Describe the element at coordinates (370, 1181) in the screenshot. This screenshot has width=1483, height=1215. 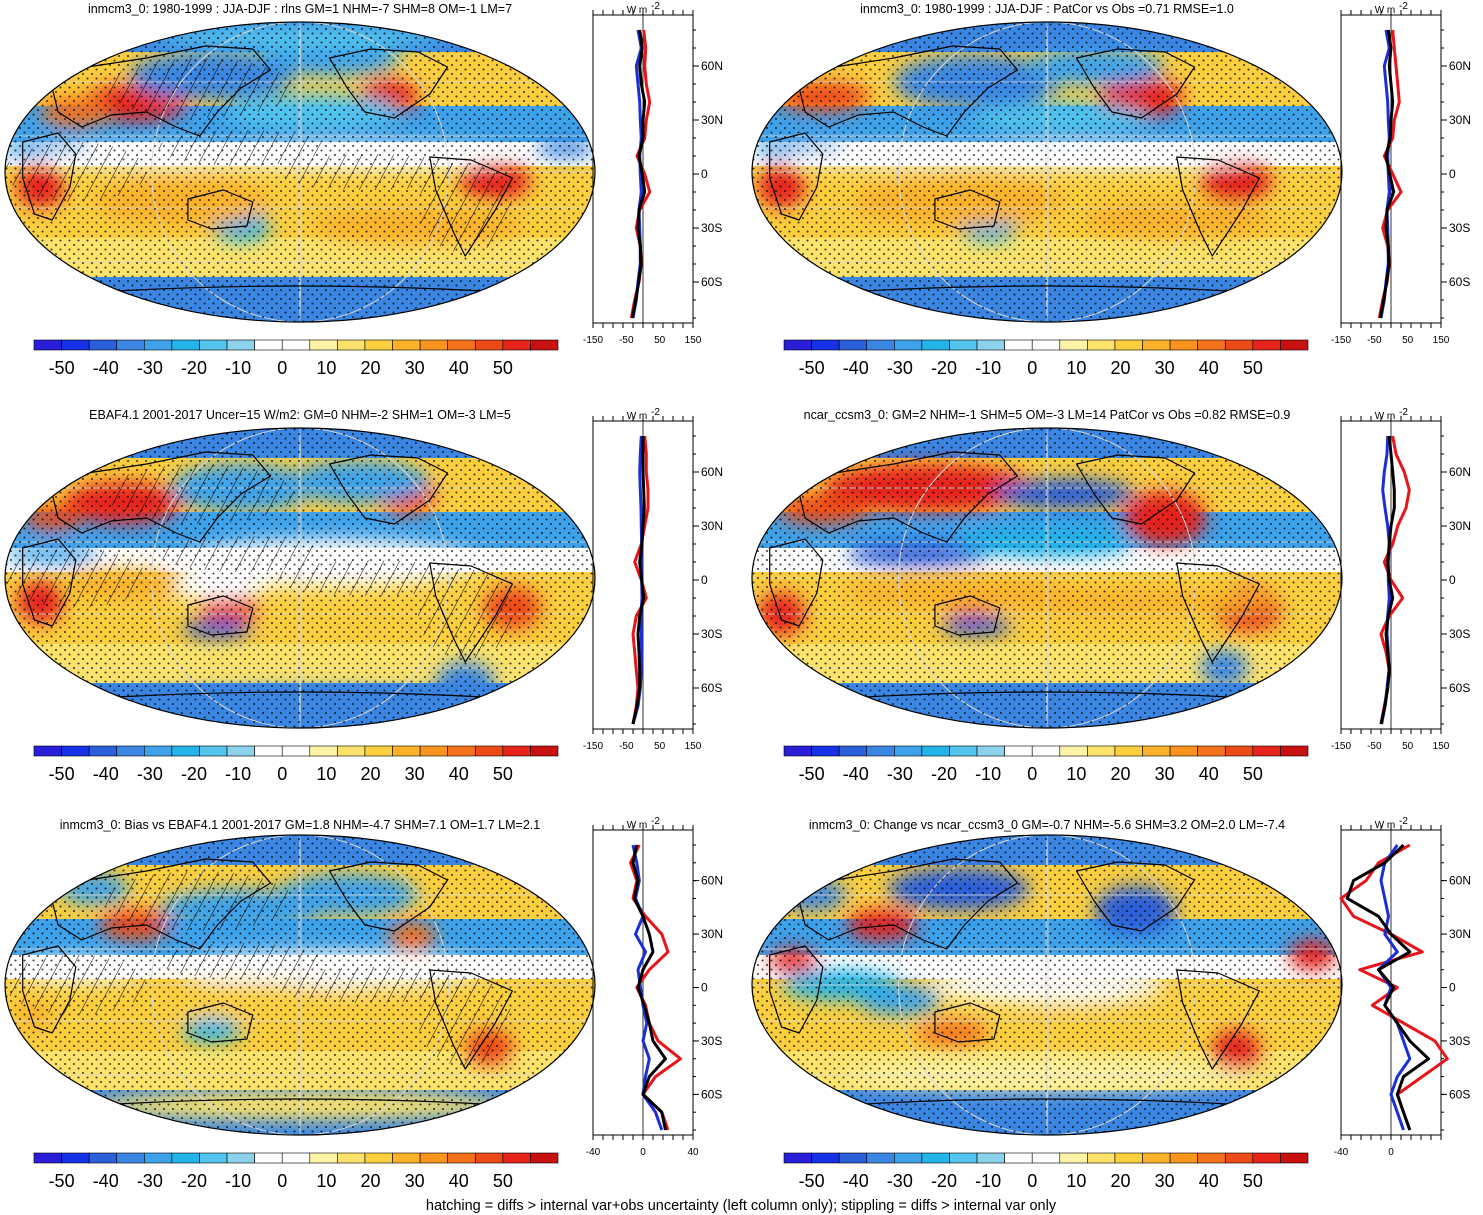
I see `colorbar-label: 20` at that location.